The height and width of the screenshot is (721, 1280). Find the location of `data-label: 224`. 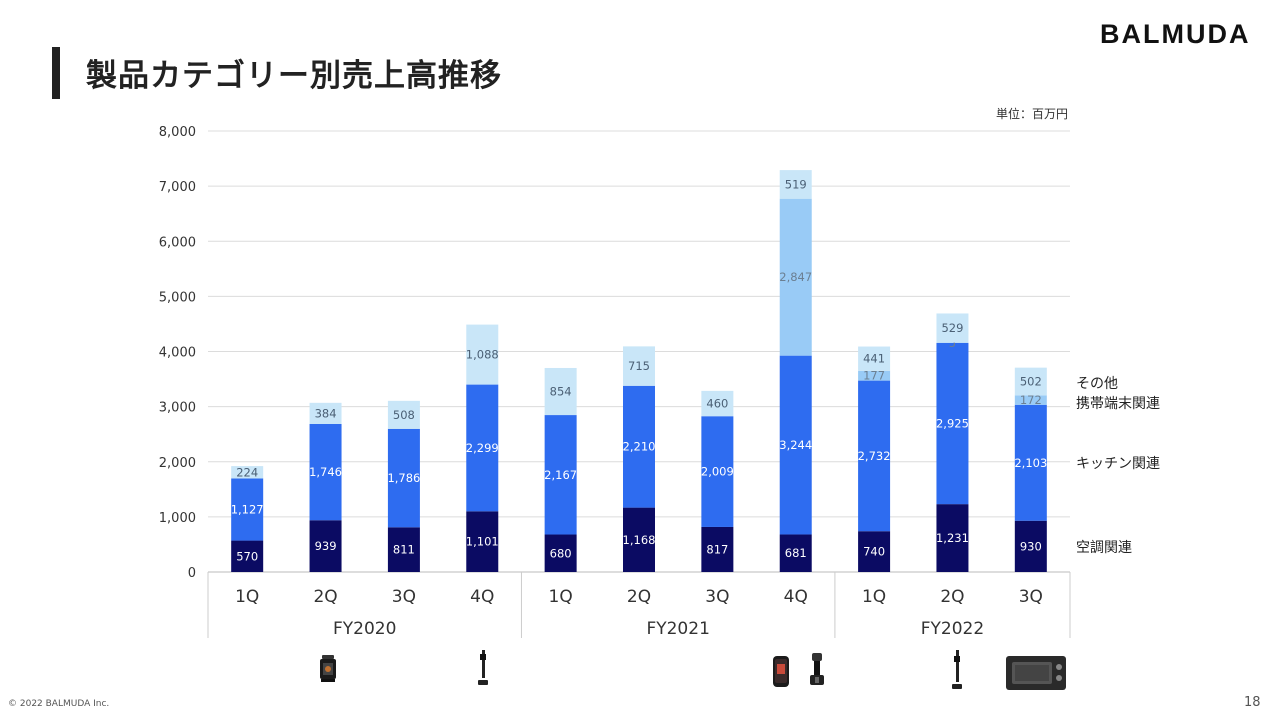

data-label: 224 is located at coordinates (247, 472).